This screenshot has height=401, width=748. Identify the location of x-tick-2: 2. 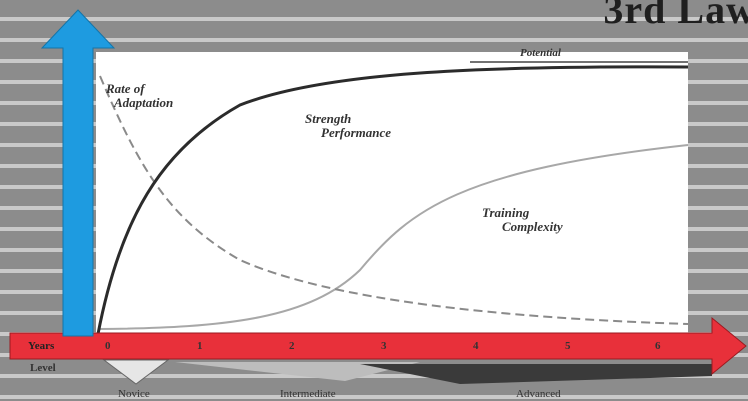
(292, 346).